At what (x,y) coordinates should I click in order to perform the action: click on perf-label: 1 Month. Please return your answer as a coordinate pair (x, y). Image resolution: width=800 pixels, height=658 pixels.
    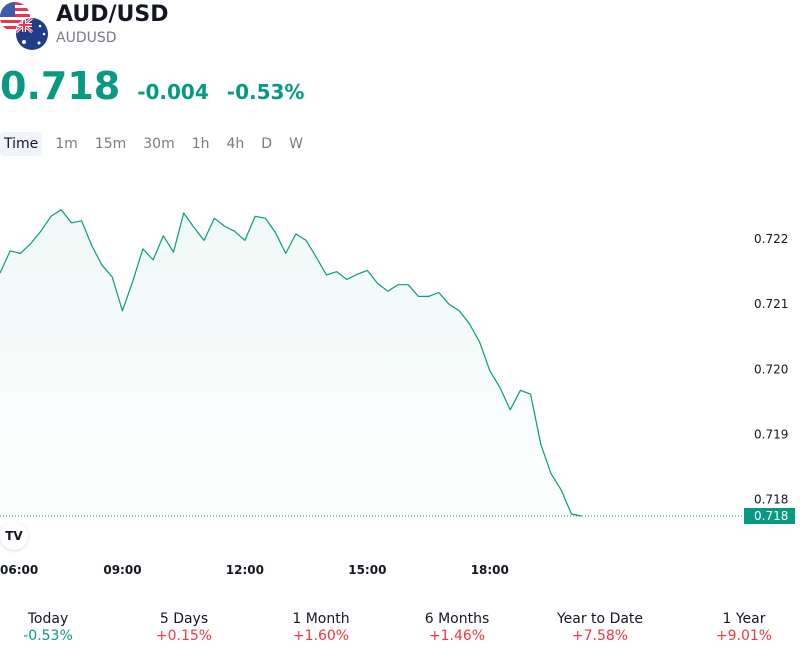
    Looking at the image, I should click on (321, 619).